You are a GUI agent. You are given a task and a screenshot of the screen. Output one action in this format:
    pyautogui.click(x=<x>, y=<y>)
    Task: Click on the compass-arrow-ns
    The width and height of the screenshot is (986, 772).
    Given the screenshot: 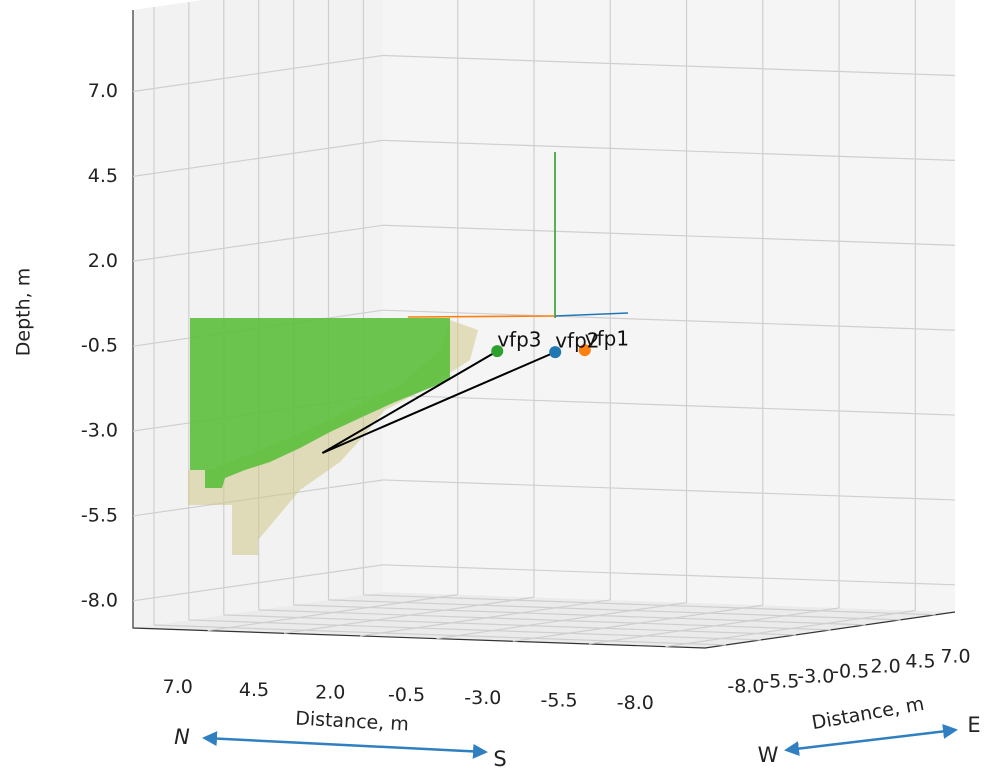 What is the action you would take?
    pyautogui.click(x=345, y=745)
    